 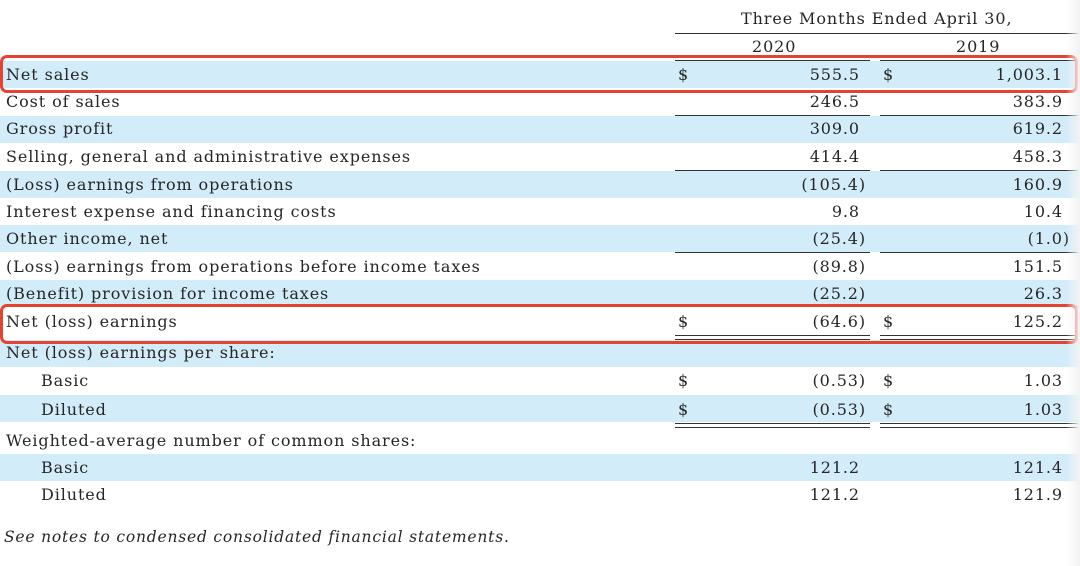 What do you see at coordinates (1037, 266) in the screenshot?
I see `value-2019: 151.5` at bounding box center [1037, 266].